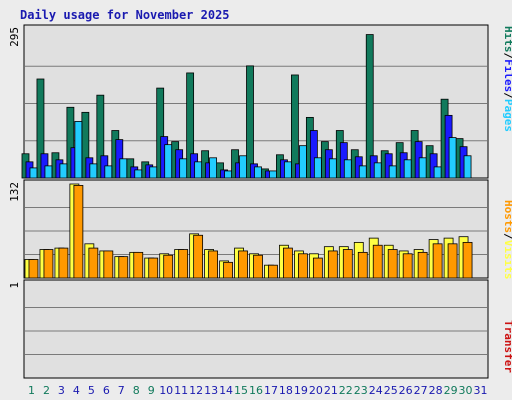 This screenshot has height=400, width=512. What do you see at coordinates (436, 390) in the screenshot?
I see `x-tick-label: 28` at bounding box center [436, 390].